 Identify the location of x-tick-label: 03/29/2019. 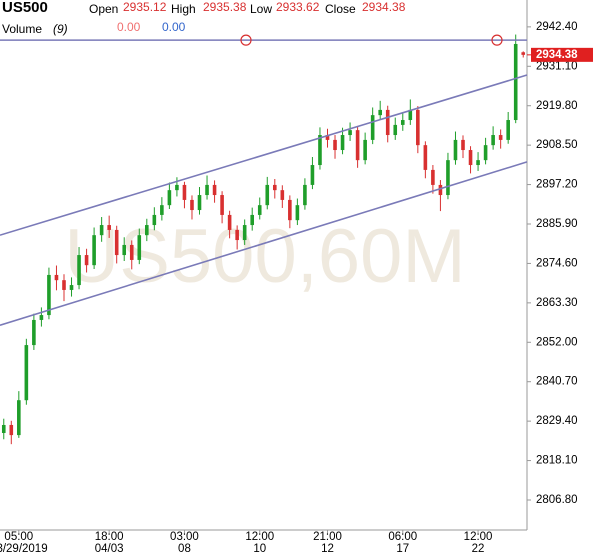
(24, 549).